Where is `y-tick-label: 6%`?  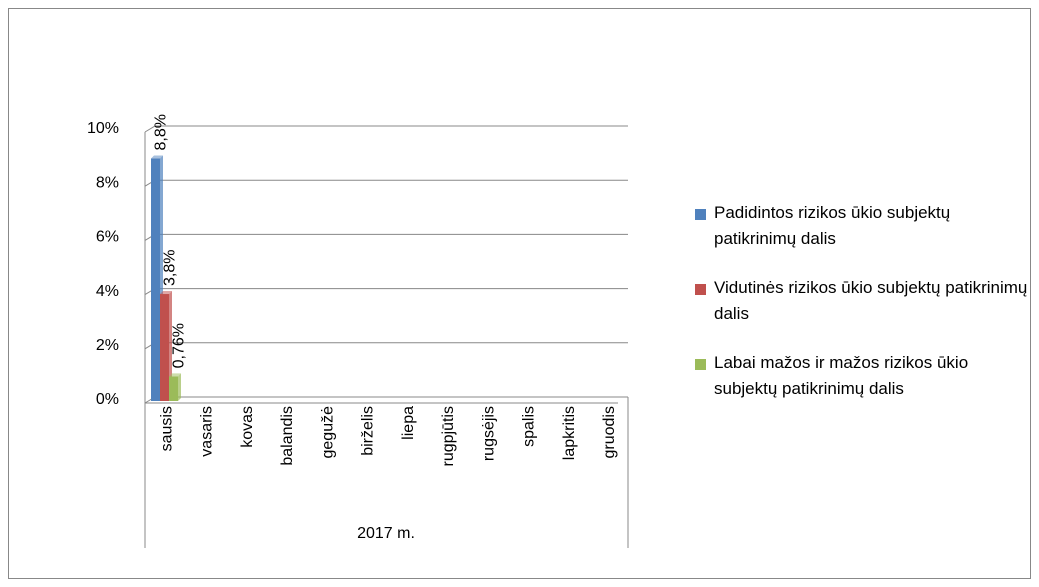
y-tick-label: 6% is located at coordinates (107, 237).